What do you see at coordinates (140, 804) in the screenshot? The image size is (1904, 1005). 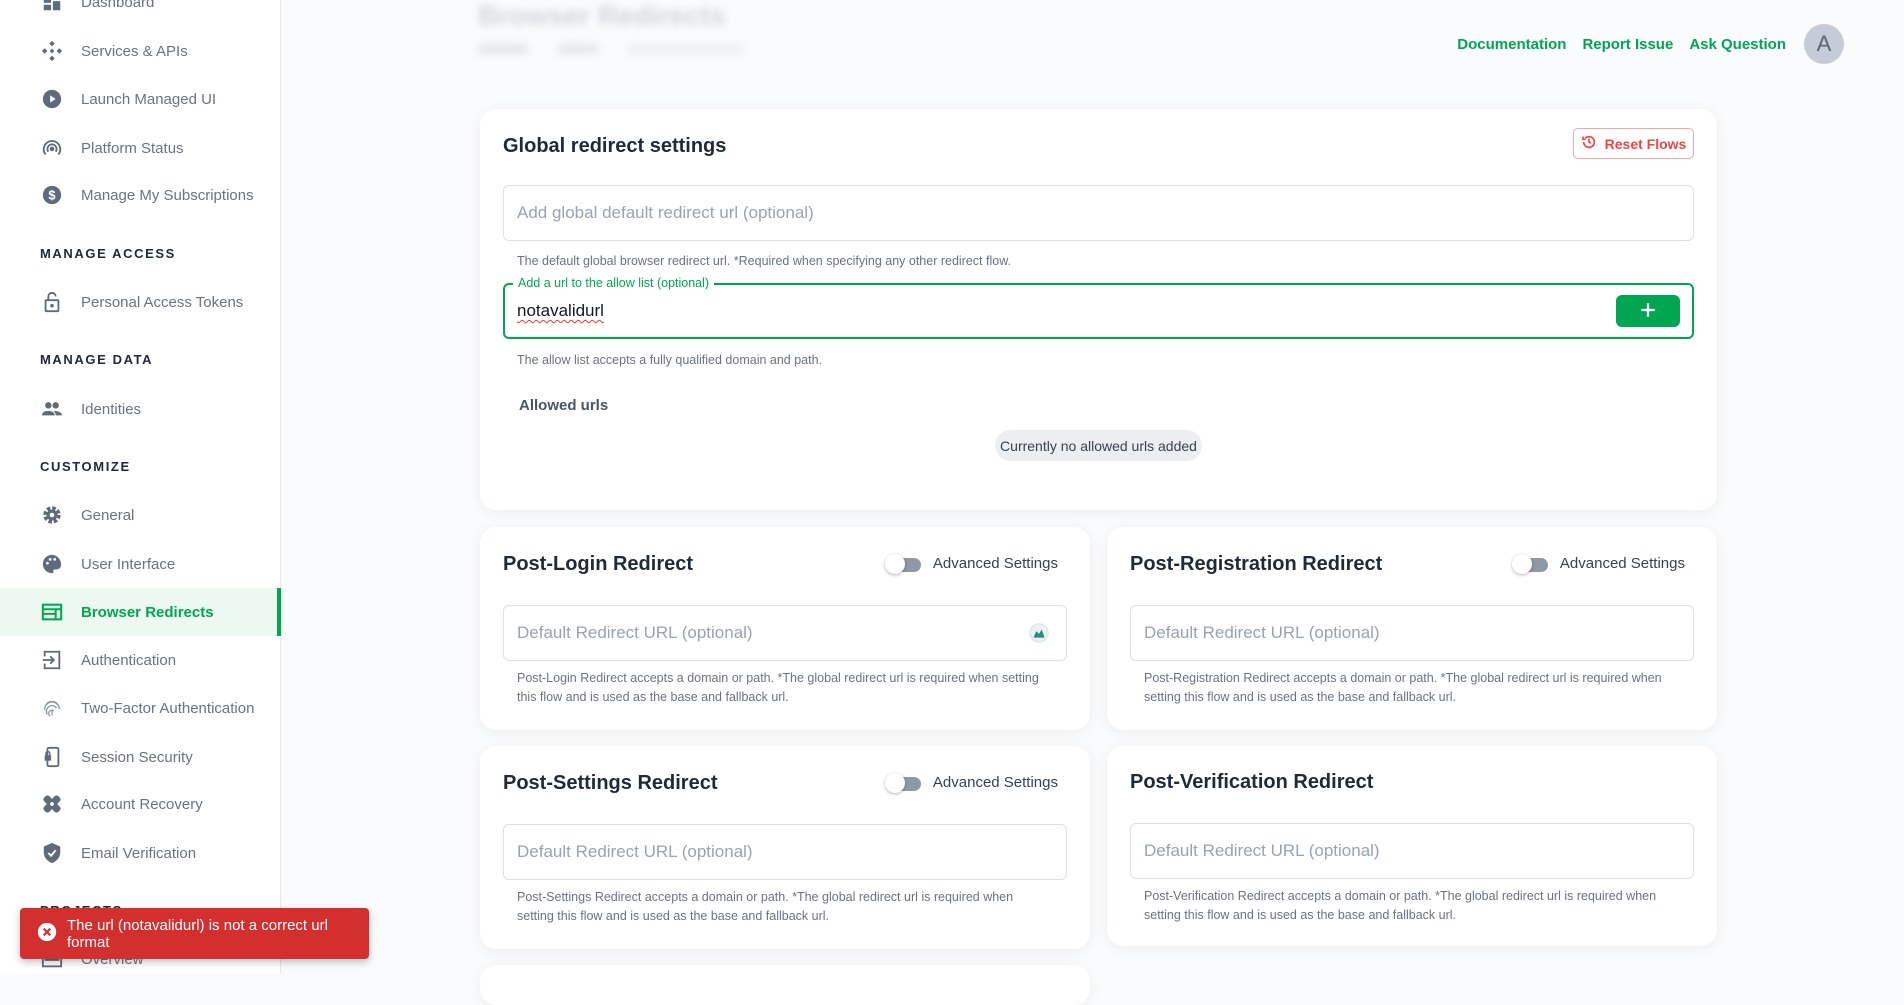 I see `sidebar-item-account-recovery: Account Recovery` at bounding box center [140, 804].